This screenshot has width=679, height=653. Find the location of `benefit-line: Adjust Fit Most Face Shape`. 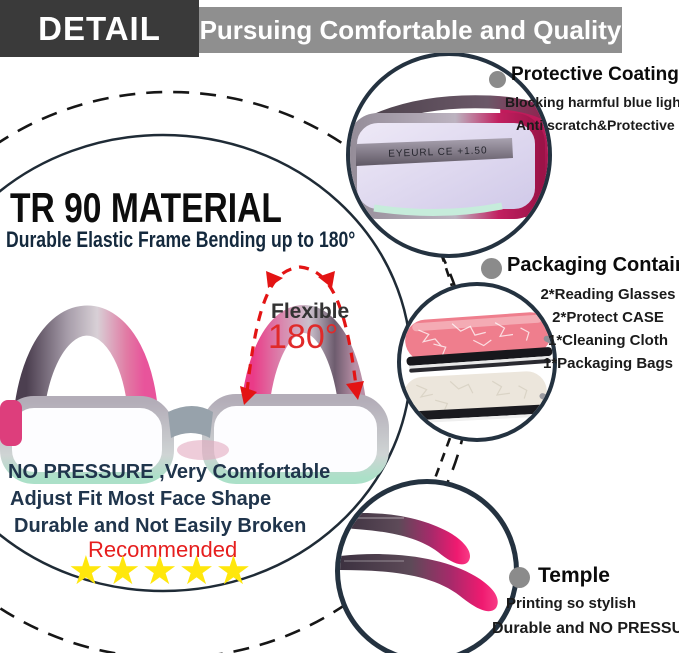

benefit-line: Adjust Fit Most Face Shape is located at coordinates (141, 499).